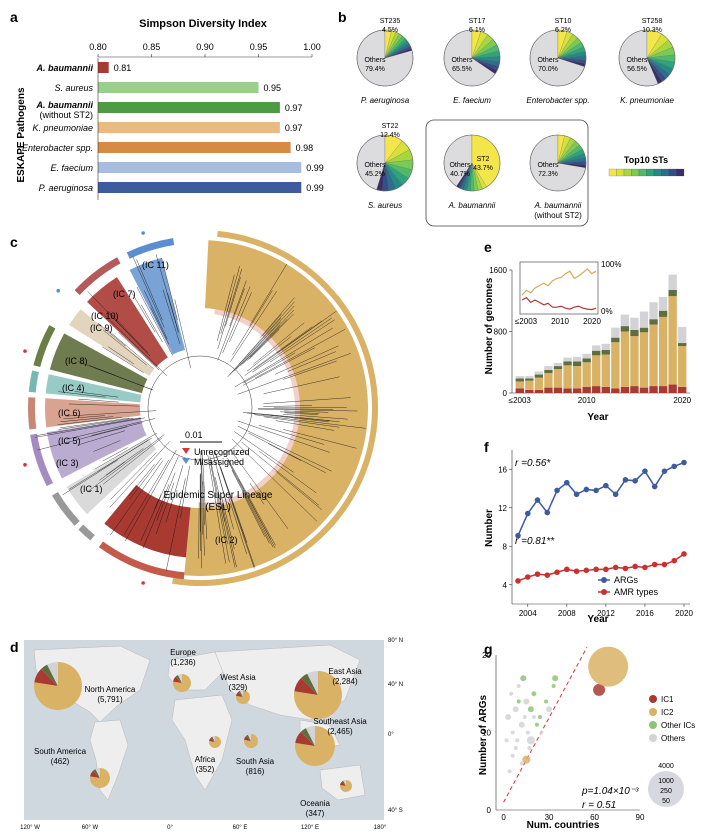 The width and height of the screenshot is (704, 838). Describe the element at coordinates (548, 174) in the screenshot. I see `panel-b-others-pct: 72.3%` at that location.